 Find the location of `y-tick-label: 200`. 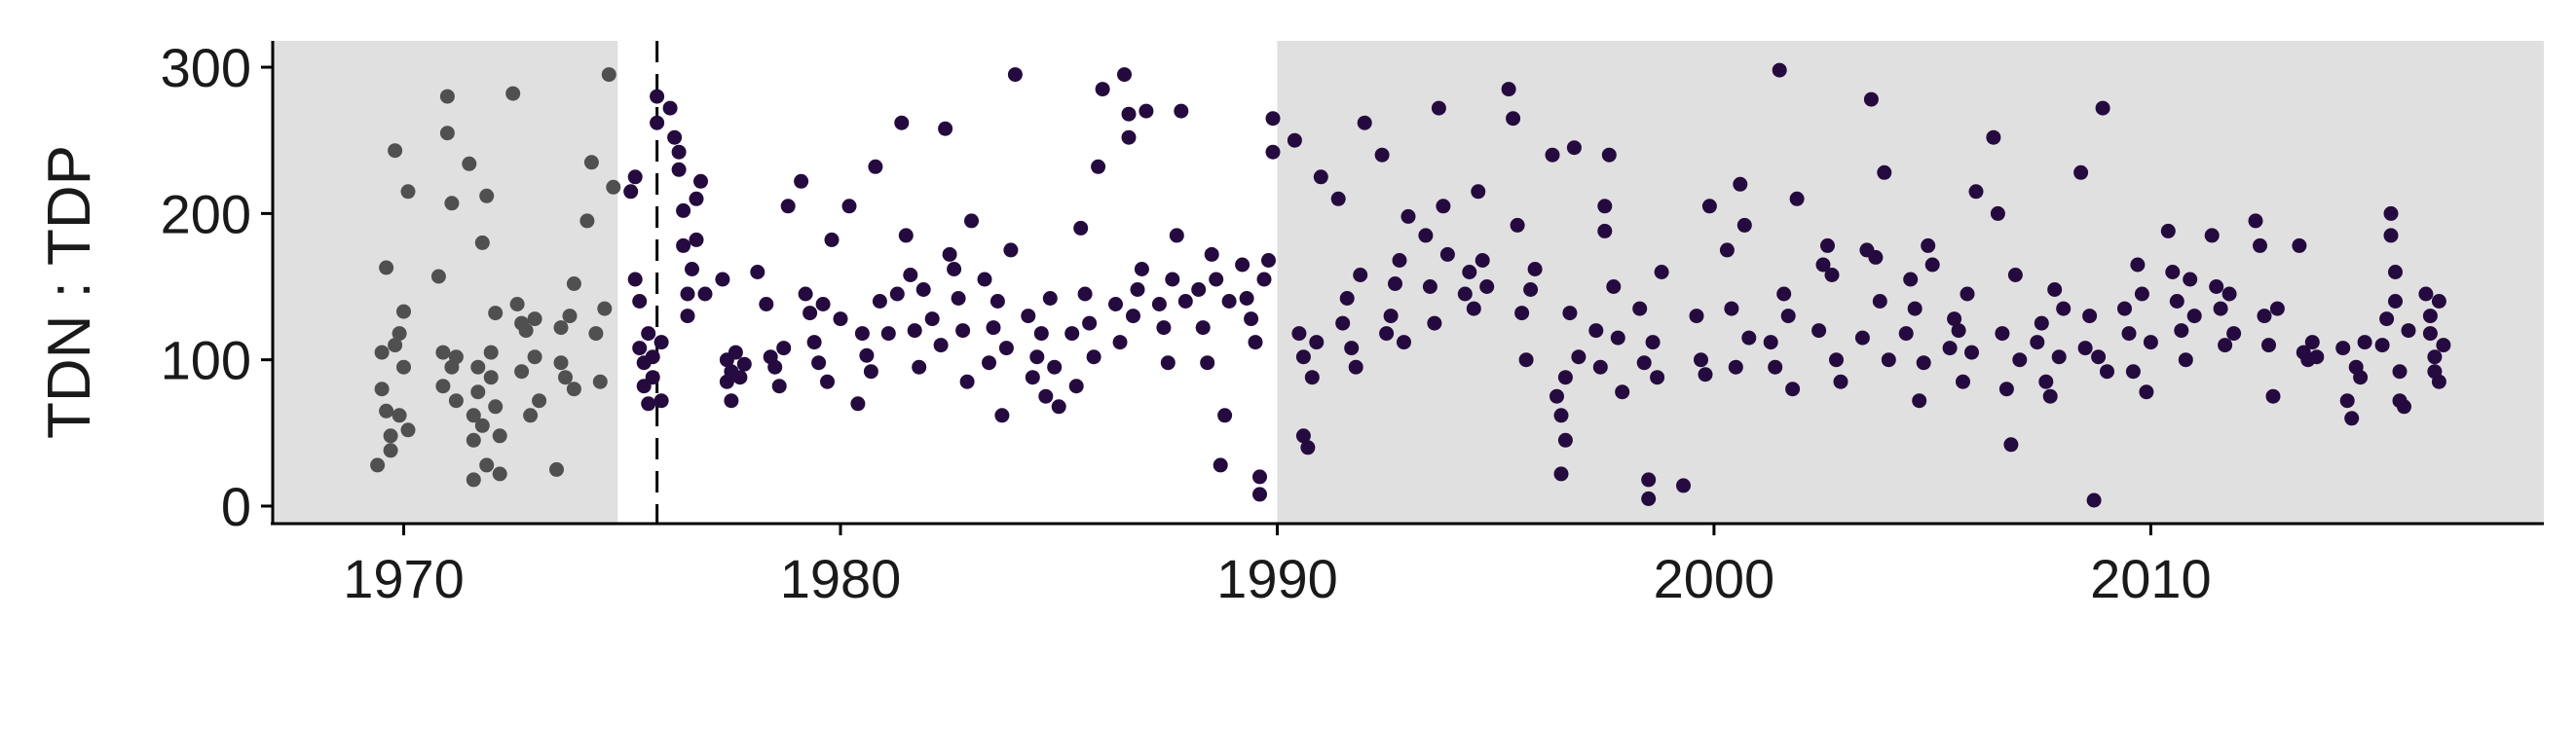

y-tick-label: 200 is located at coordinates (206, 213).